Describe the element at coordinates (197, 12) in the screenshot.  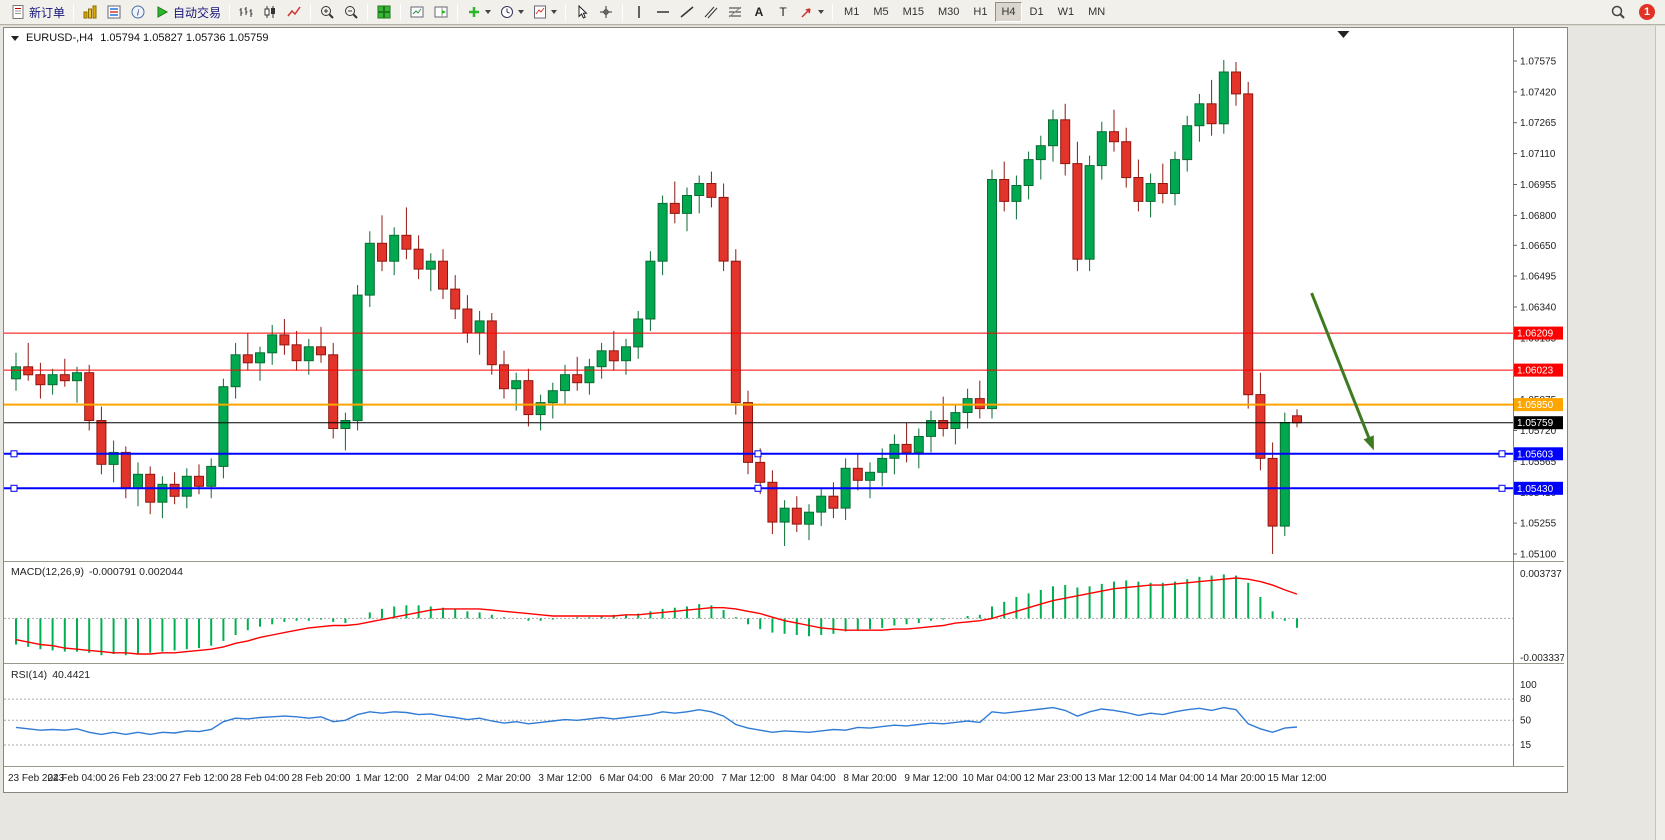
I see `autotrading-button-label: 自动交易` at that location.